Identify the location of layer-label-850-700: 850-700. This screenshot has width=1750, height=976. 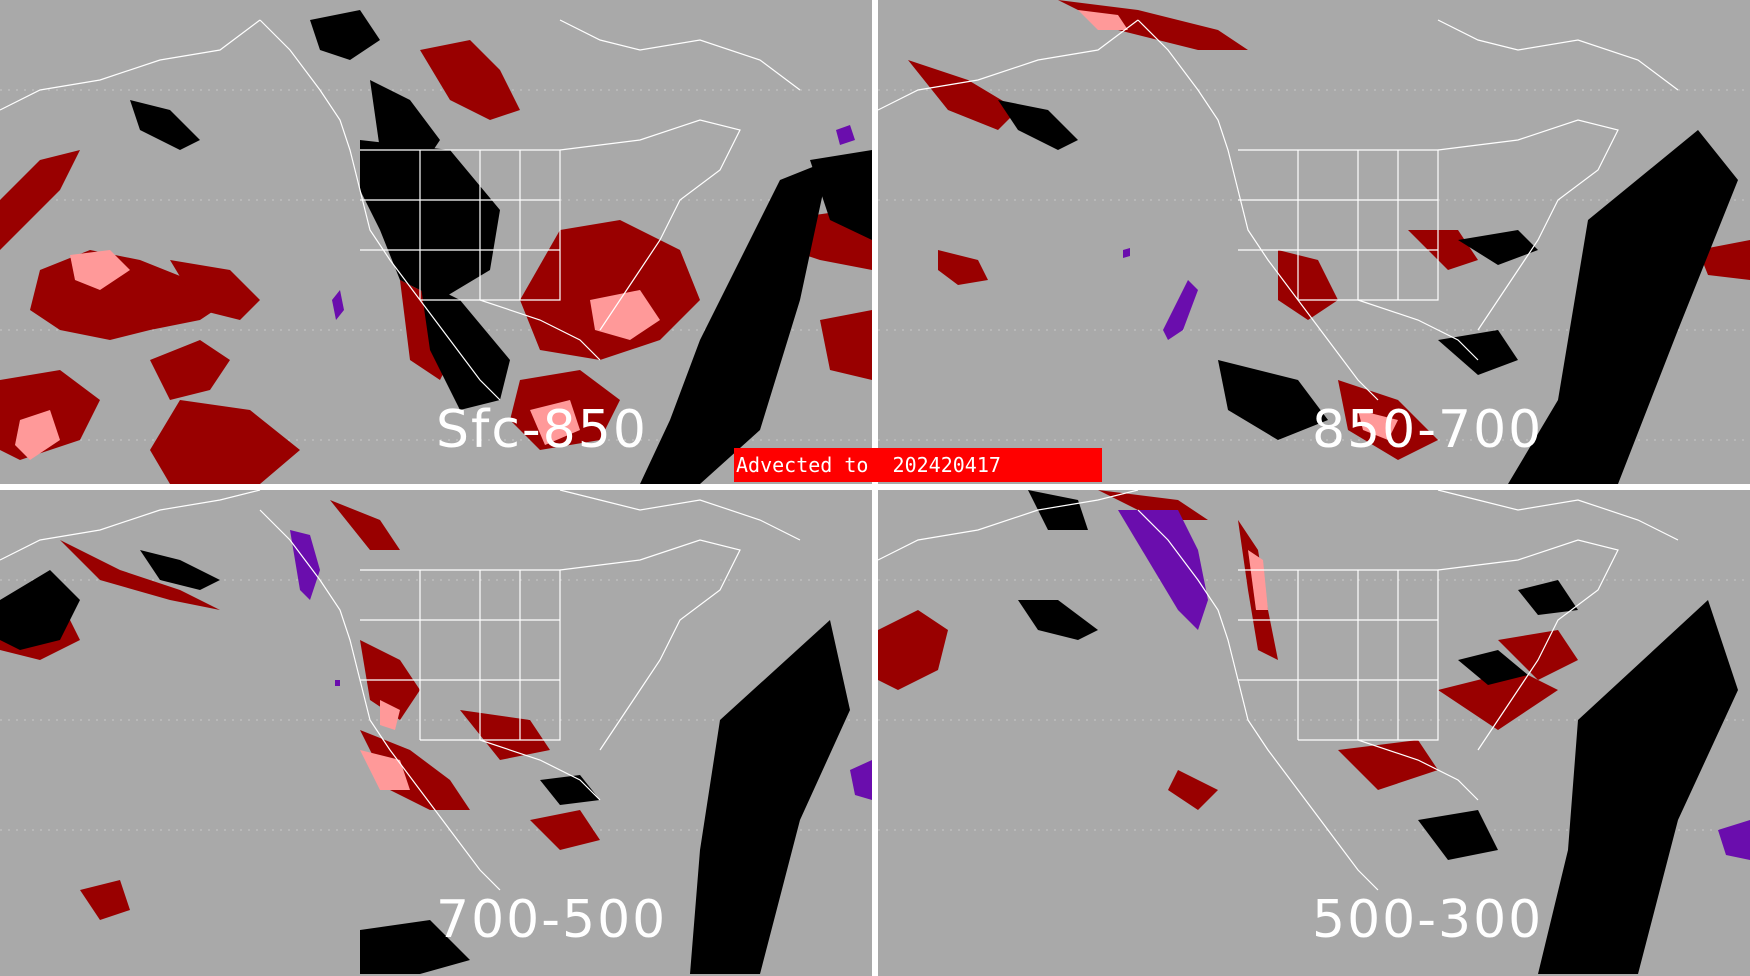
(1428, 430).